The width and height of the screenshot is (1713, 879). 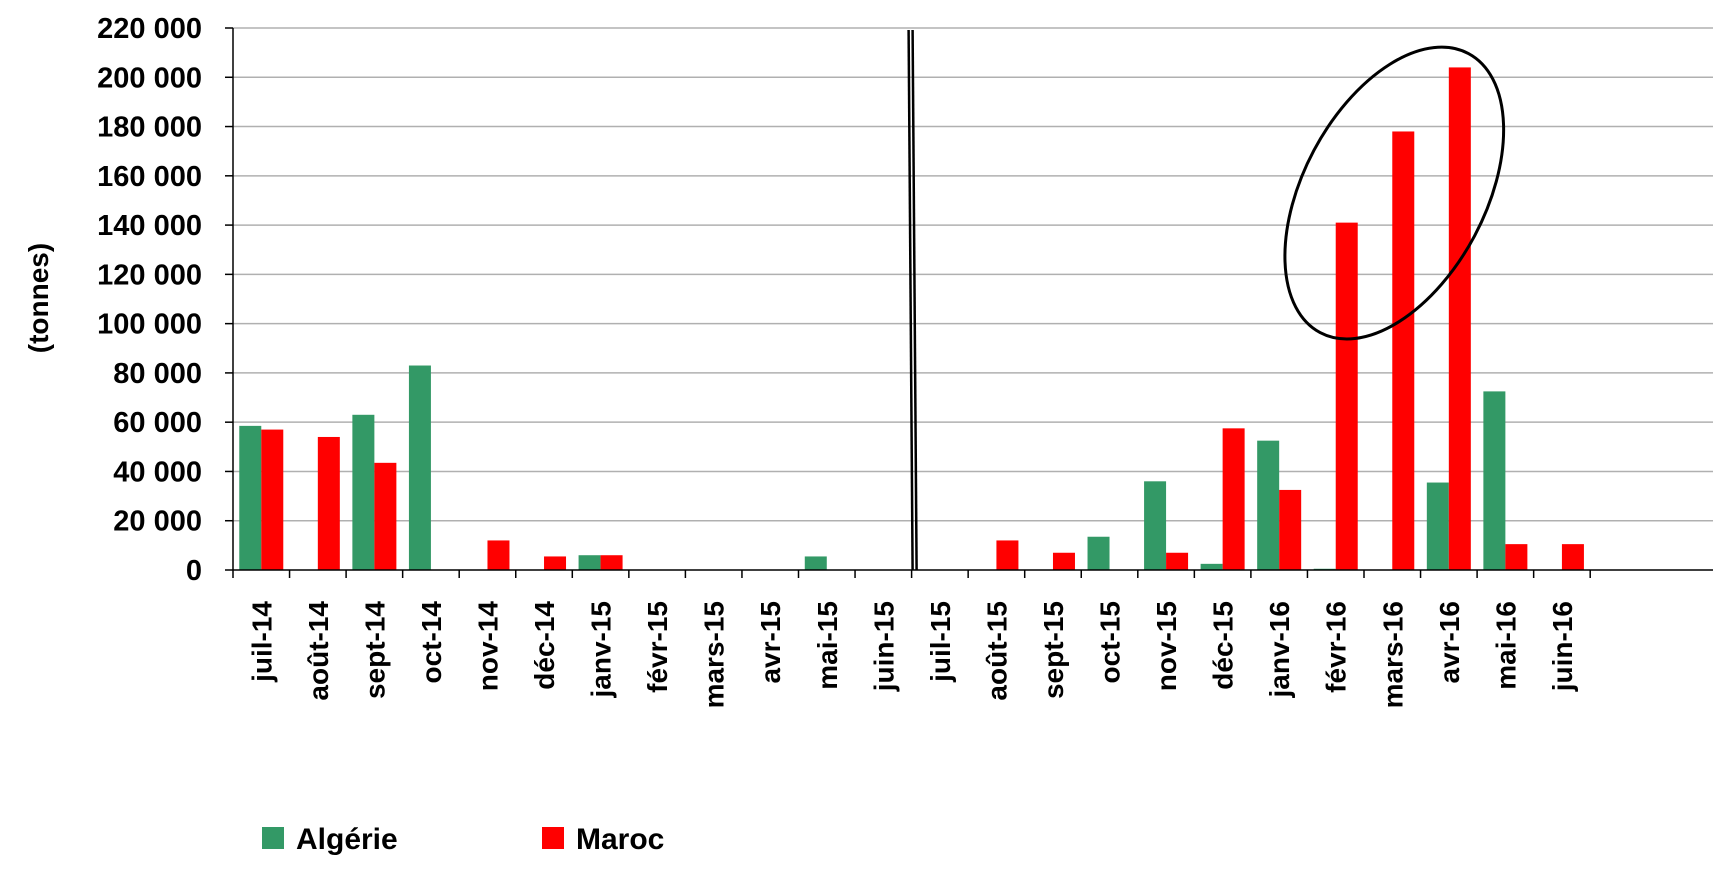 What do you see at coordinates (347, 839) in the screenshot?
I see `legend-label: Algérie` at bounding box center [347, 839].